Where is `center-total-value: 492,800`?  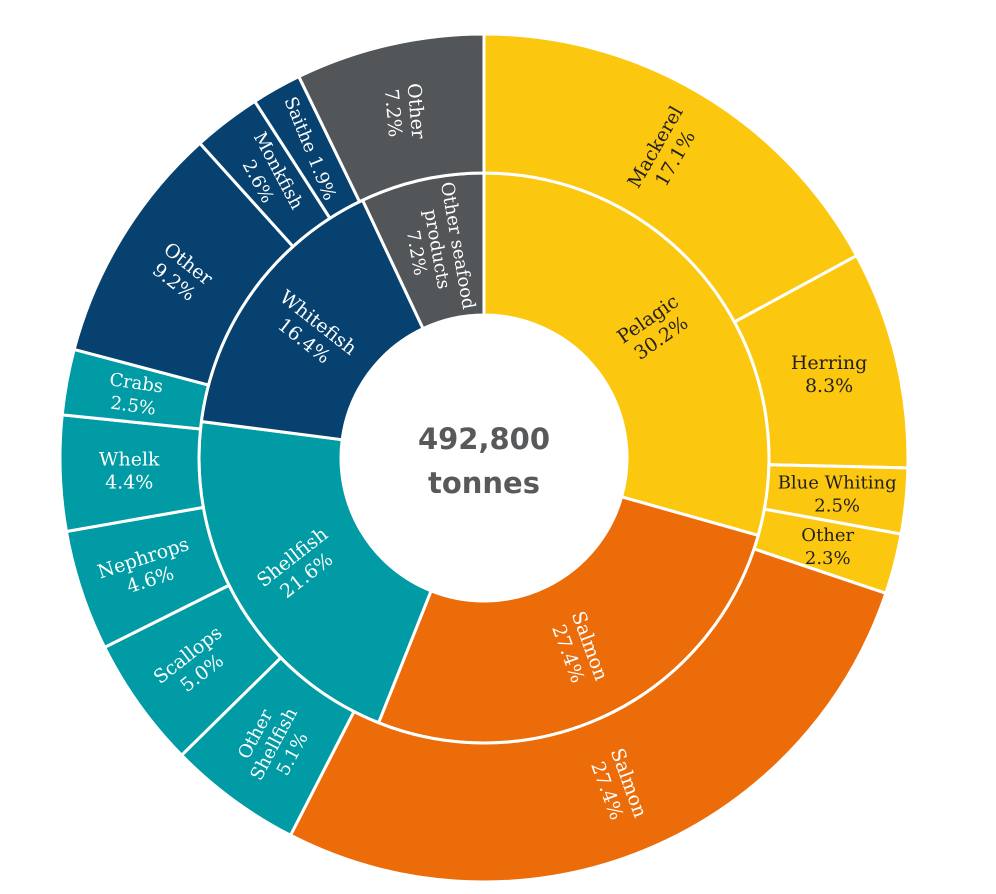
center-total-value: 492,800 is located at coordinates (484, 439).